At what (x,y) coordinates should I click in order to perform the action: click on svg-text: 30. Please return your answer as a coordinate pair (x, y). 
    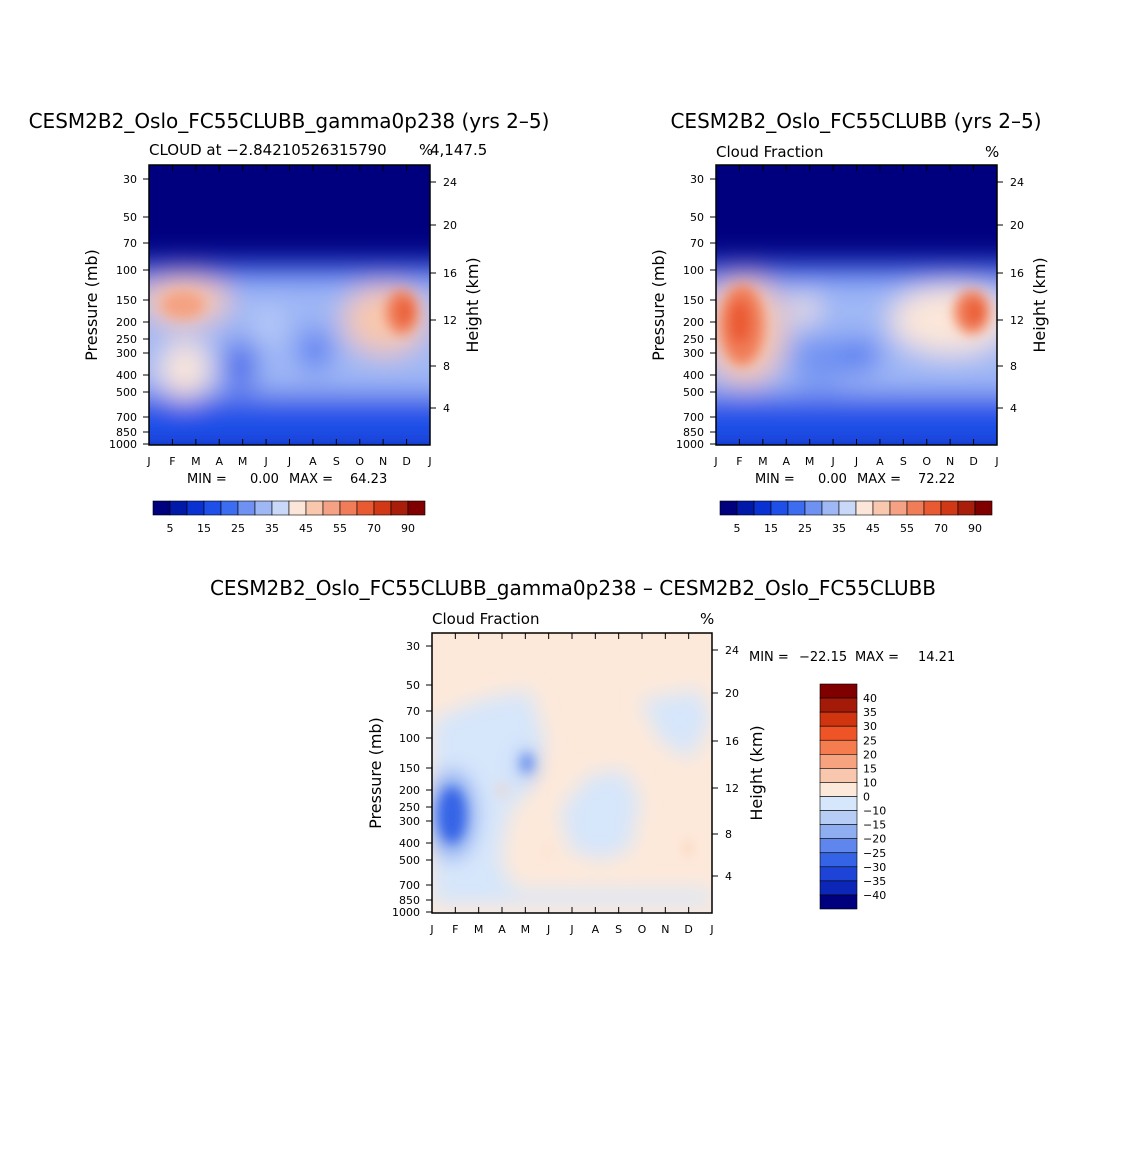
    Looking at the image, I should click on (130, 179).